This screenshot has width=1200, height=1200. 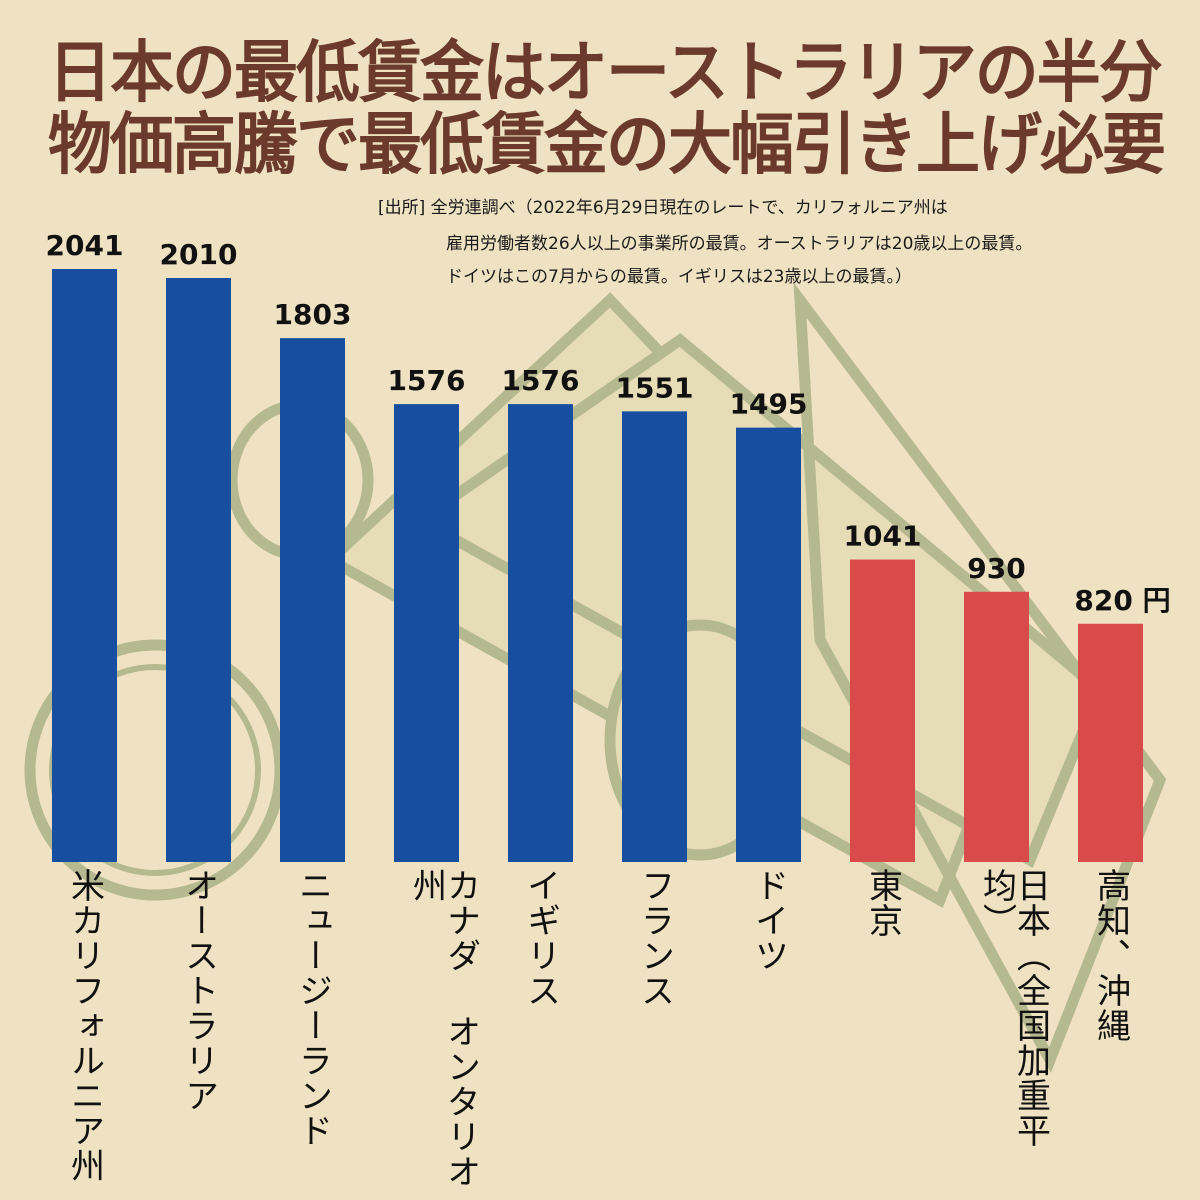 I want to click on value-label-1: 2010, so click(x=199, y=254).